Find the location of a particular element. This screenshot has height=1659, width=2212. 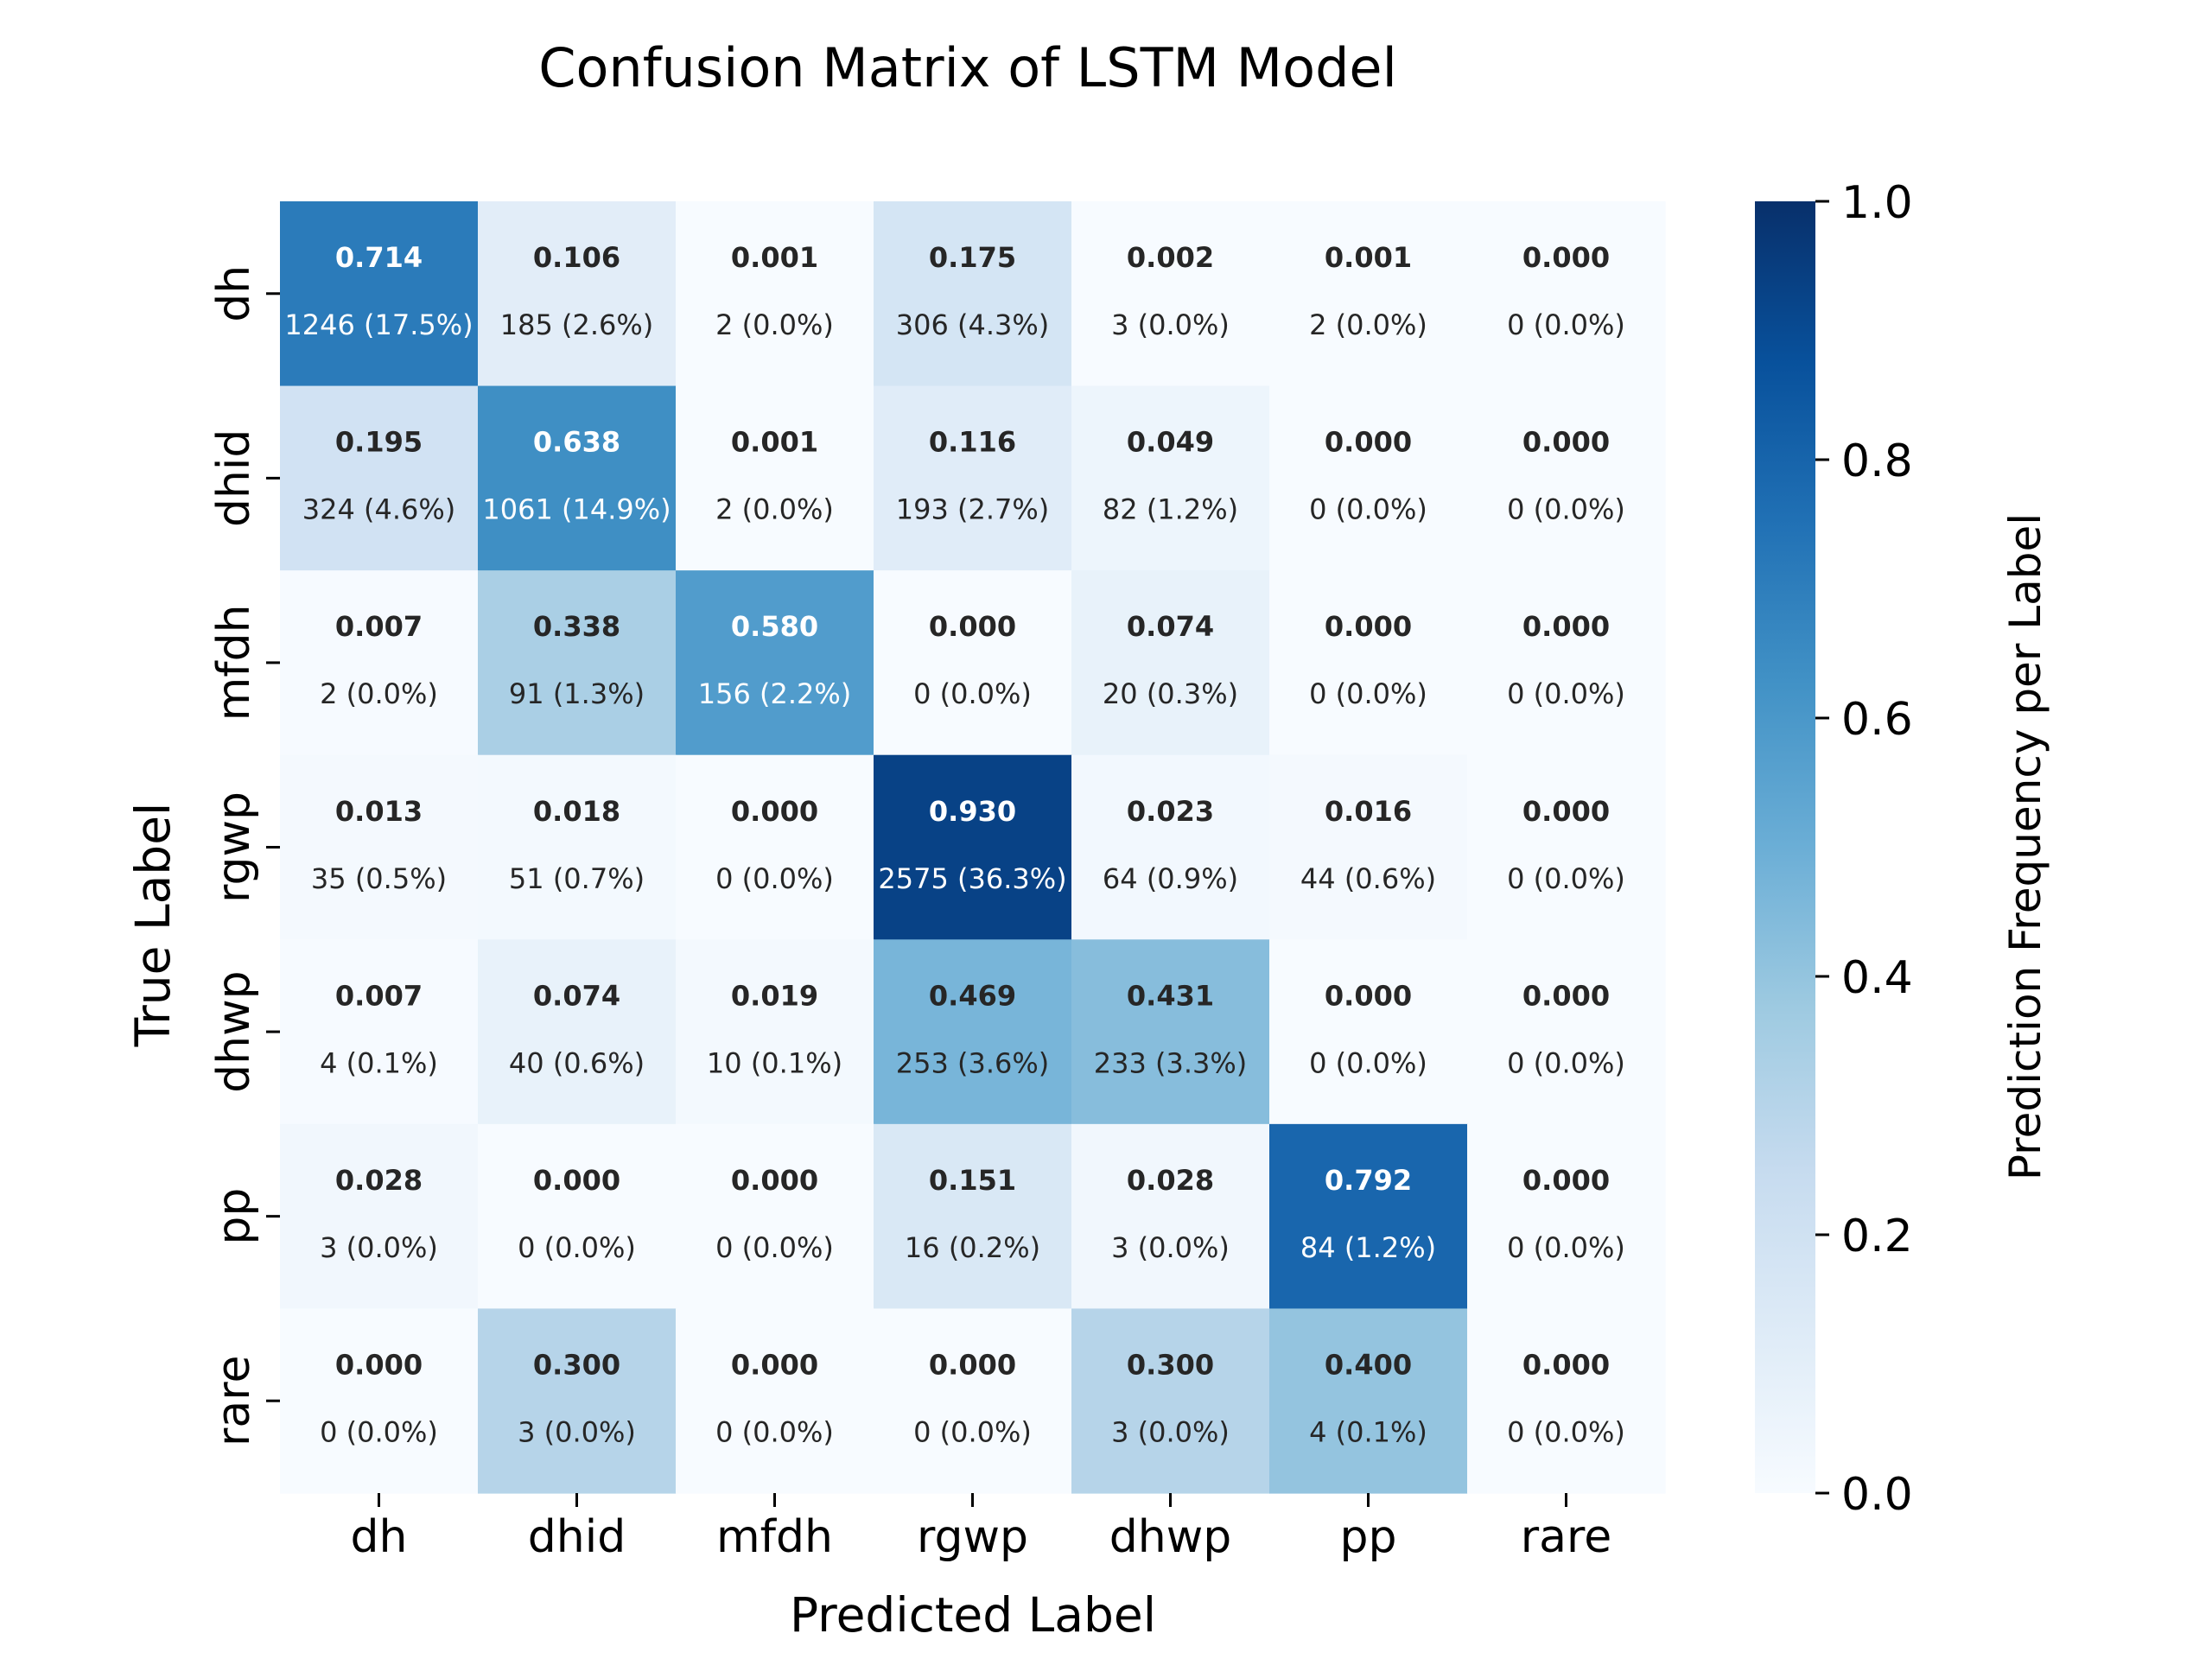

y-tick-label: rgwp is located at coordinates (234, 847).